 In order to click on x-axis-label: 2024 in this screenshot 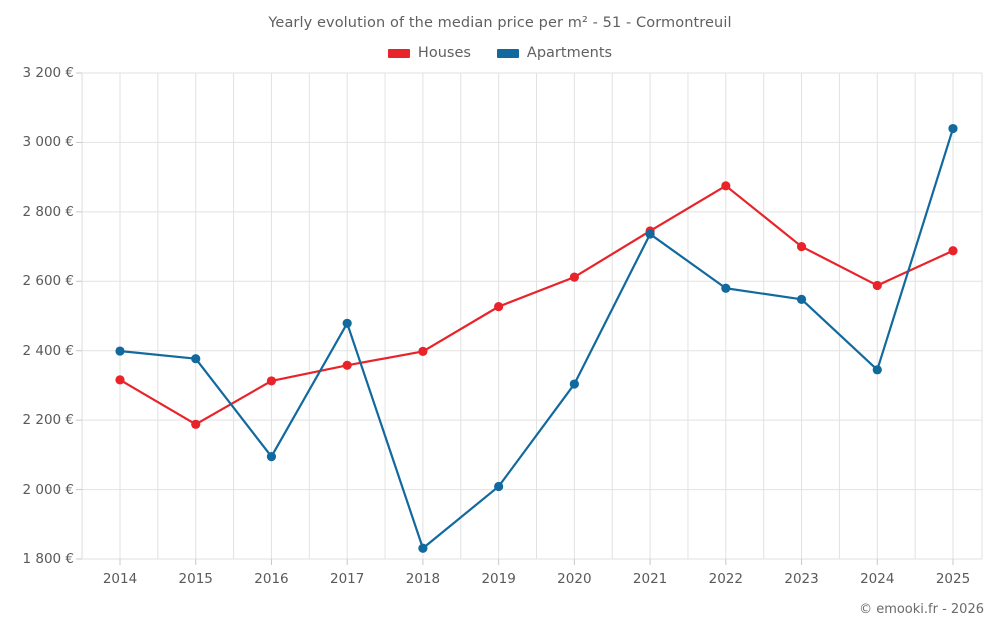, I will do `click(877, 579)`.